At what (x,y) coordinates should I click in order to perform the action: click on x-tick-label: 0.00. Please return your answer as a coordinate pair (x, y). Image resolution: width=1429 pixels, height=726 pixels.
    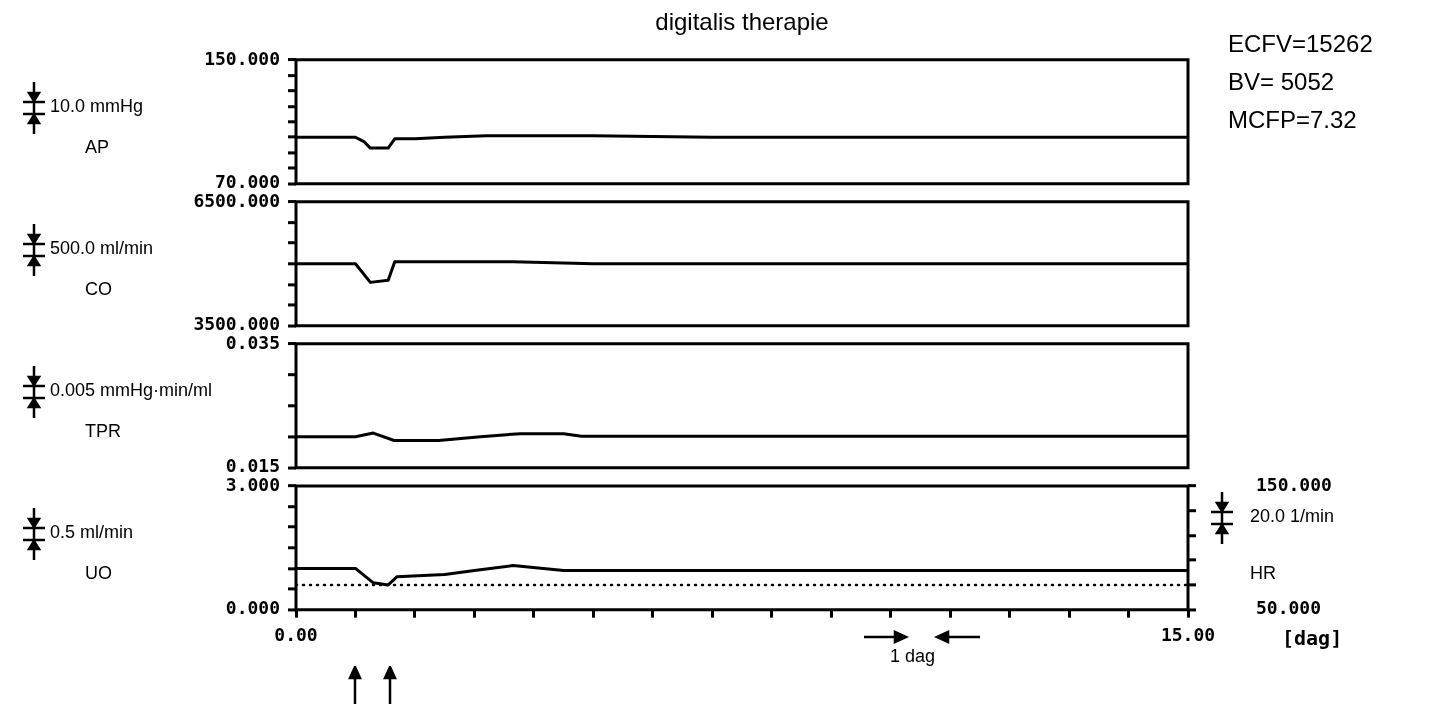
    Looking at the image, I should click on (296, 635).